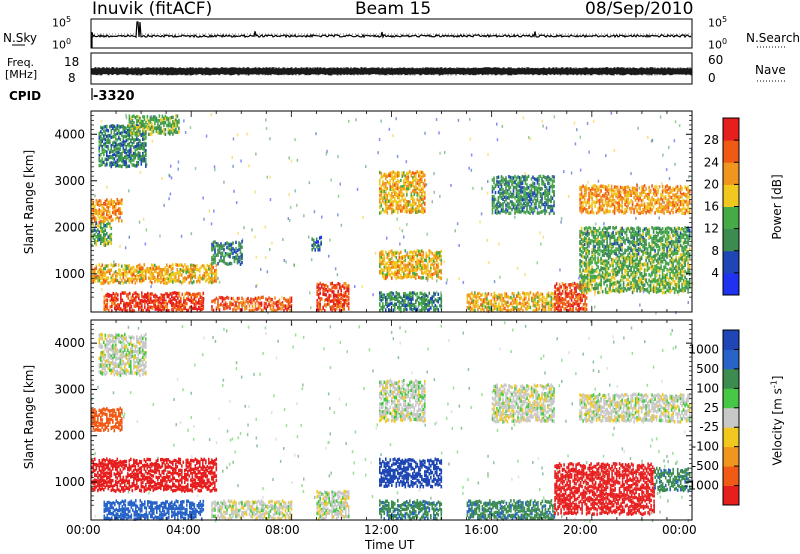  What do you see at coordinates (69, 436) in the screenshot?
I see `velocity-ytick-label: 2000` at bounding box center [69, 436].